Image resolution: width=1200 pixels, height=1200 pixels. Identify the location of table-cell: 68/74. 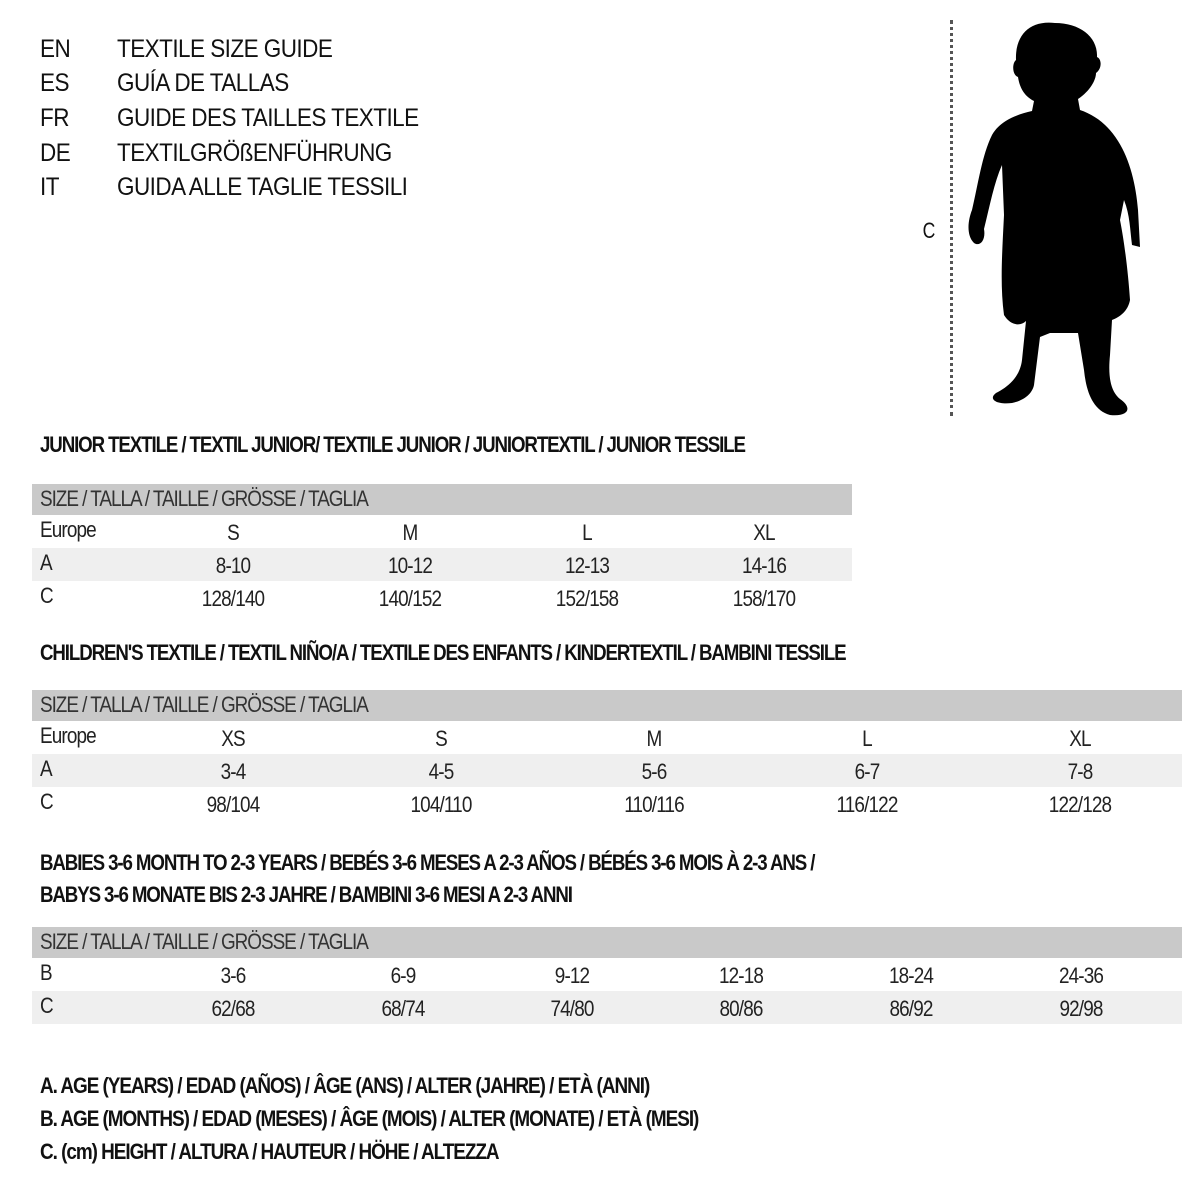
(403, 1008).